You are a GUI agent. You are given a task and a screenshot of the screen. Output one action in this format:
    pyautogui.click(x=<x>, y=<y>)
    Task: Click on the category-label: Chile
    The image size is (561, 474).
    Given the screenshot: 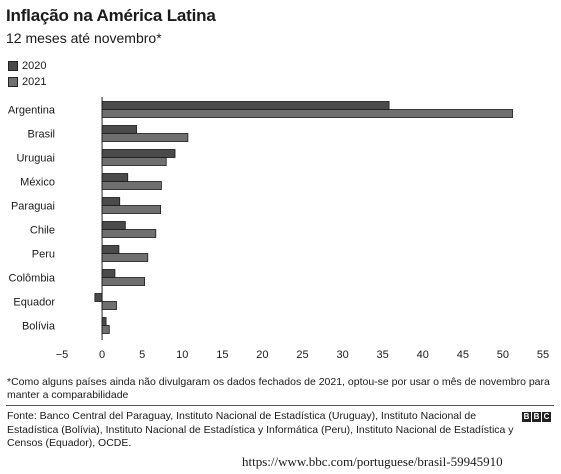 What is the action you would take?
    pyautogui.click(x=42, y=231)
    